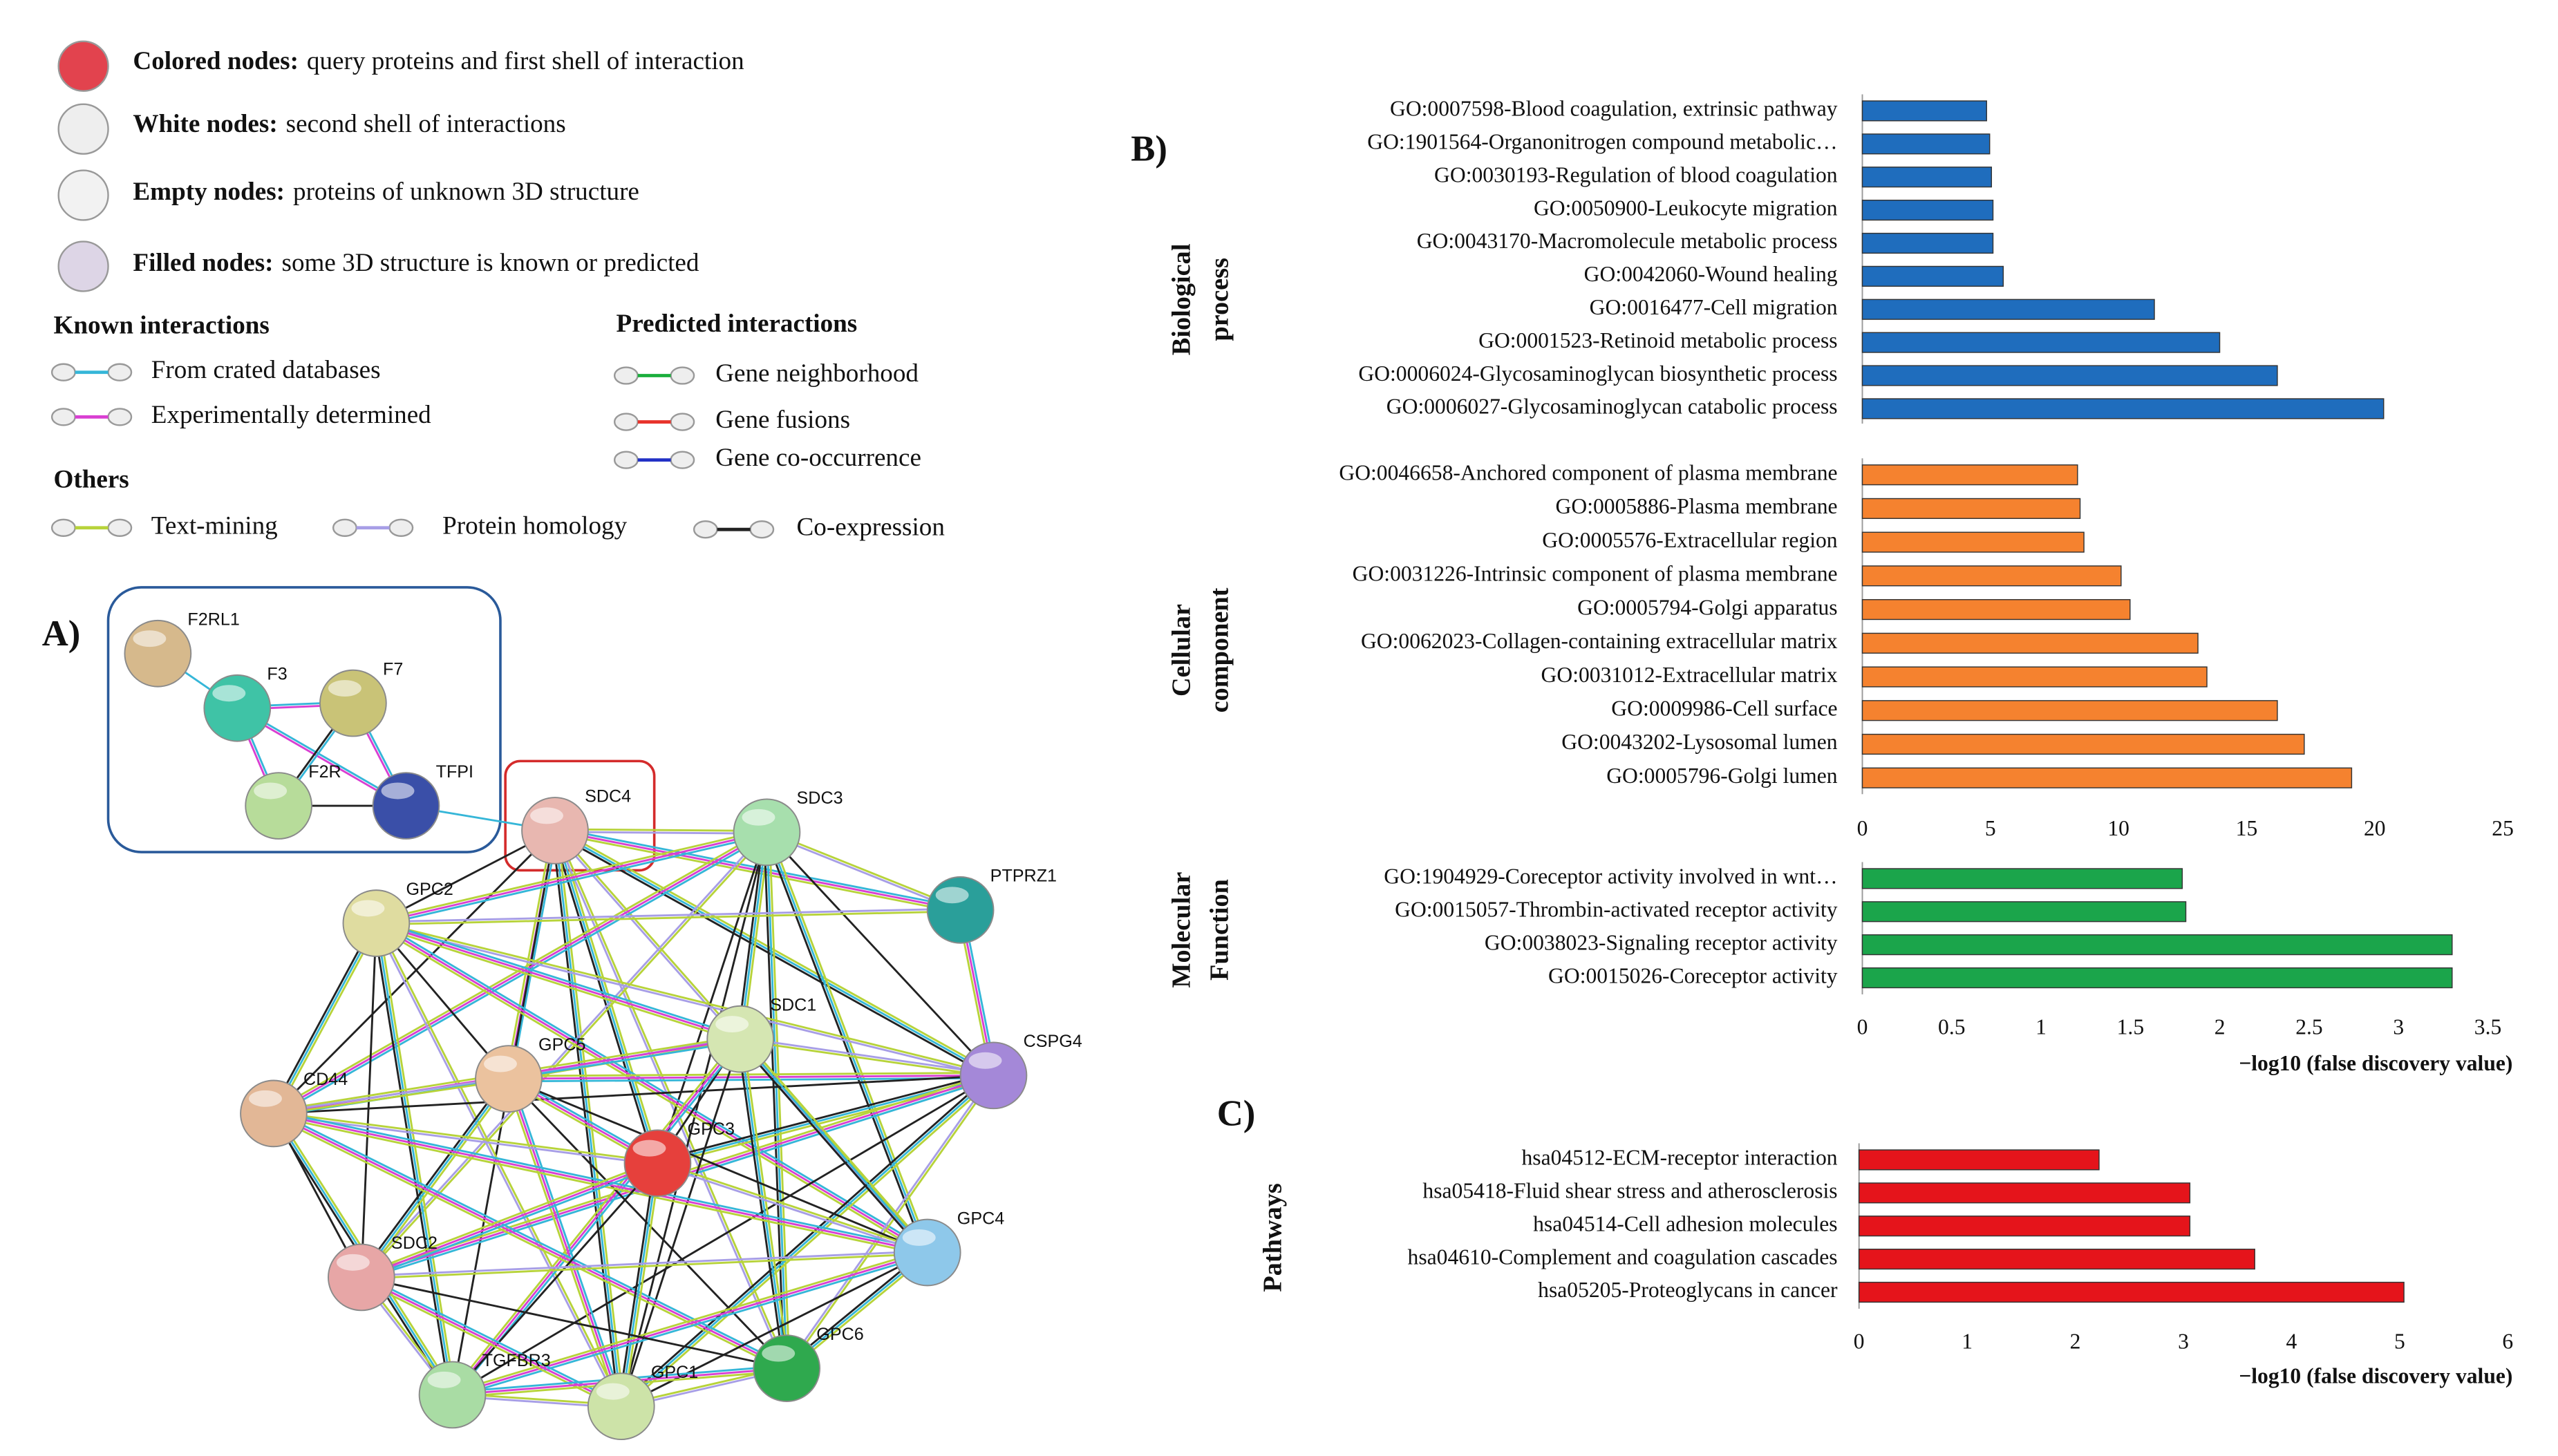  I want to click on legend-edge-label: From crated databases, so click(266, 370).